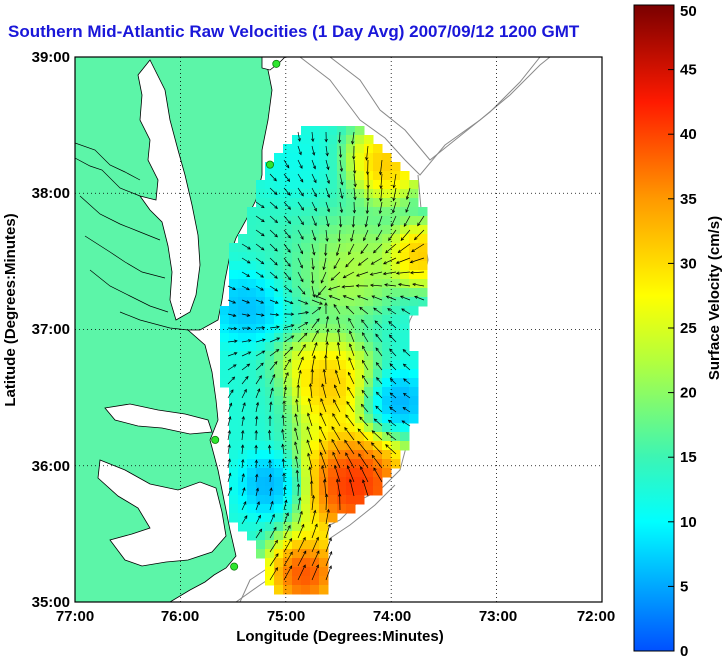  What do you see at coordinates (654, 328) in the screenshot?
I see `colorbar-gradient` at bounding box center [654, 328].